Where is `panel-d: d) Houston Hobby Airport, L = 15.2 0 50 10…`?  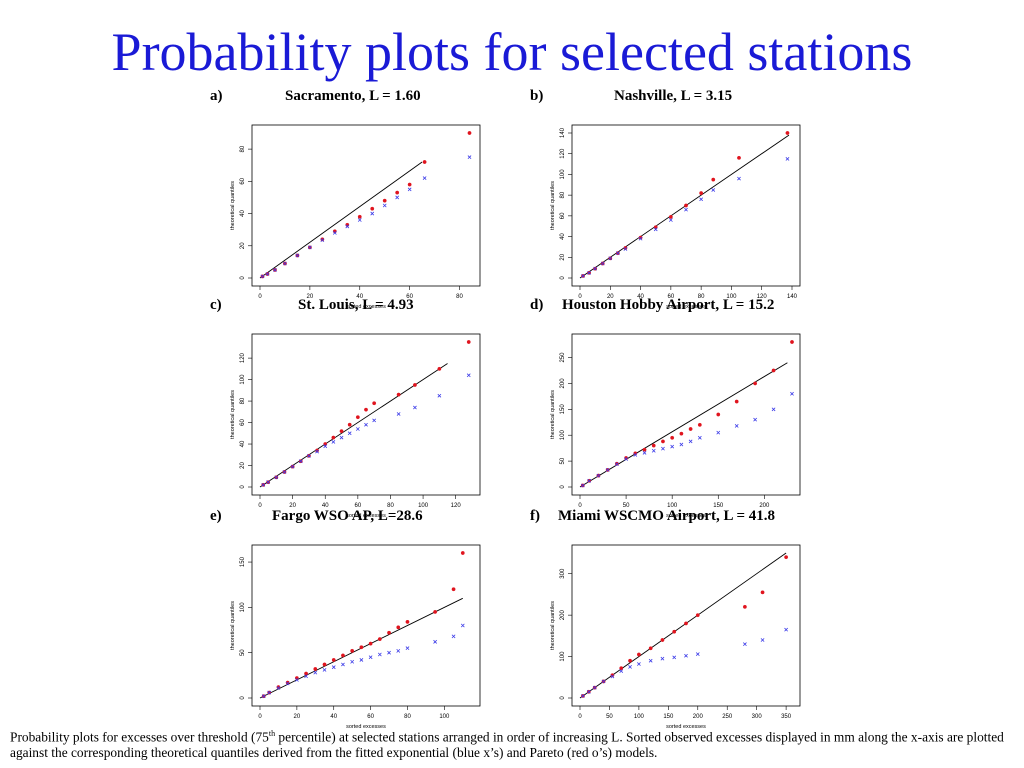 panel-d: d) Houston Hobby Airport, L = 15.2 0 50 10… is located at coordinates (680, 408).